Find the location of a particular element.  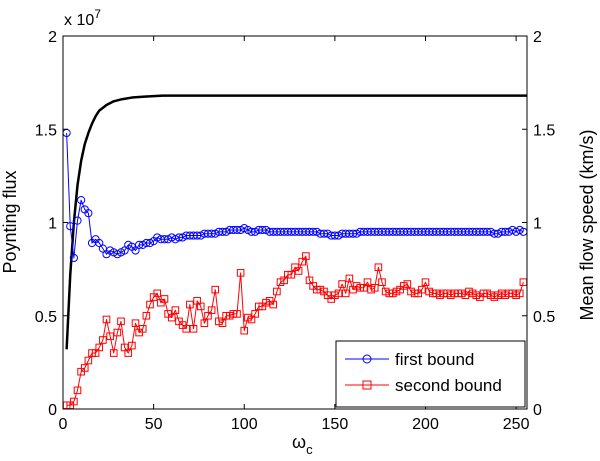

x-tick-label: 150 is located at coordinates (335, 424).